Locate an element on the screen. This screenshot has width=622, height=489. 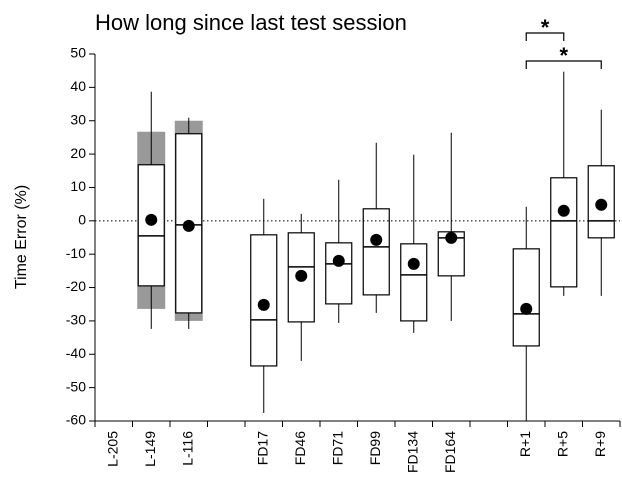
chart-title: How long since last test session is located at coordinates (251, 22).